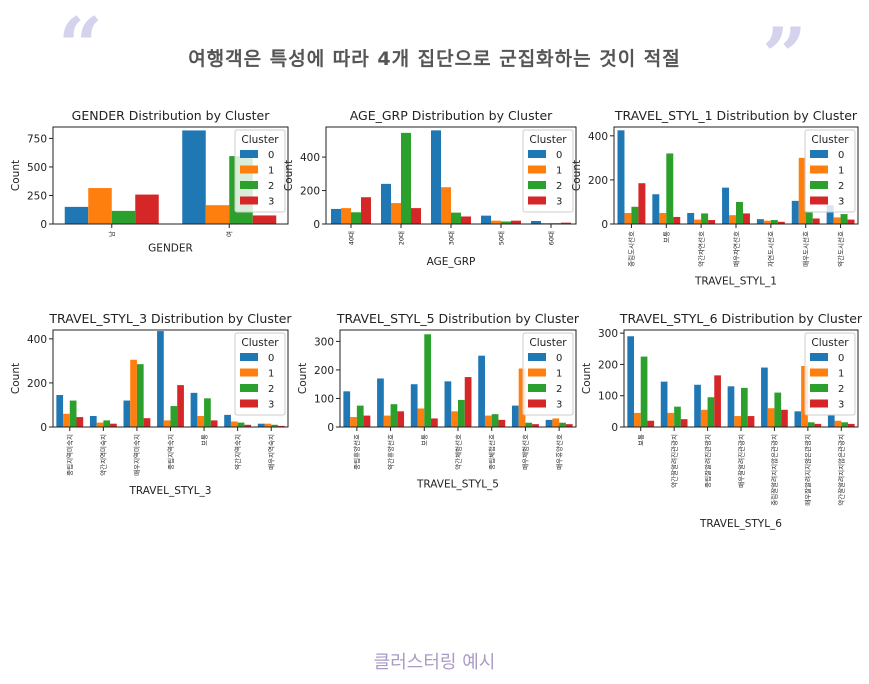  Describe the element at coordinates (356, 452) in the screenshot. I see `x-tick-label: 중립휴양선호` at that location.